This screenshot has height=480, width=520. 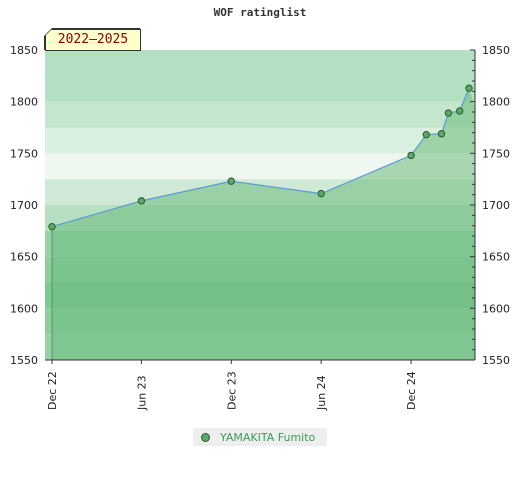 I want to click on x-tick-label: Dec 24, so click(x=411, y=390).